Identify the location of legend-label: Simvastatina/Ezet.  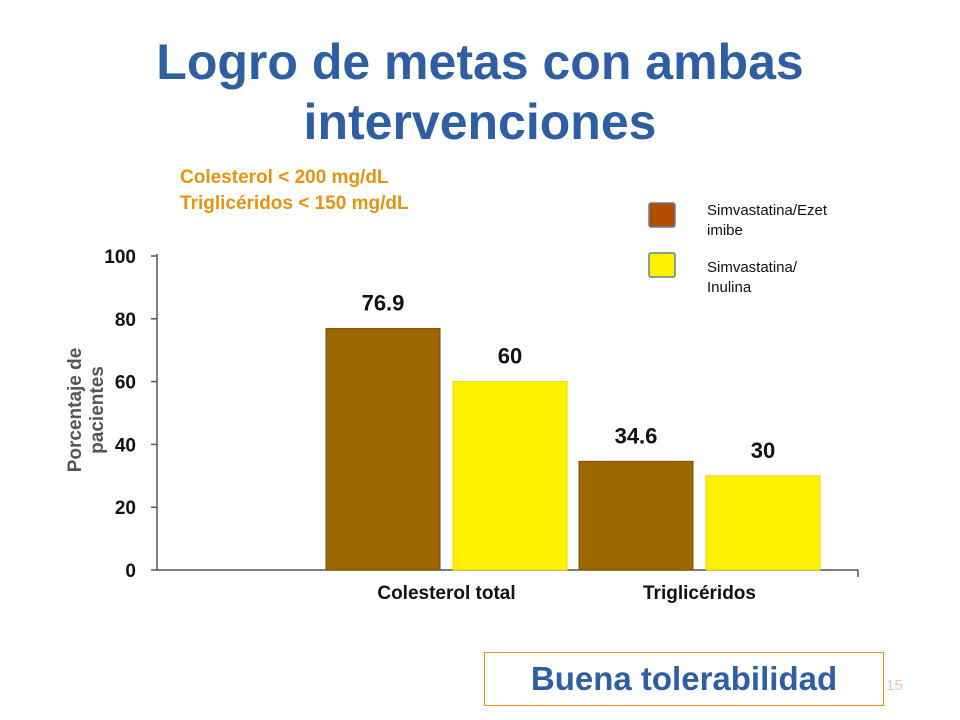
(767, 210).